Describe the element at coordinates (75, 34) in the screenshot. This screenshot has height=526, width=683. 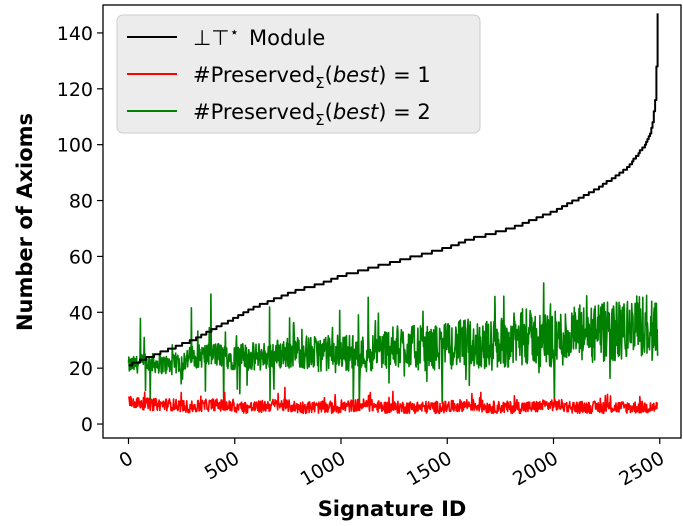
I see `y-tick-label-7: 140` at that location.